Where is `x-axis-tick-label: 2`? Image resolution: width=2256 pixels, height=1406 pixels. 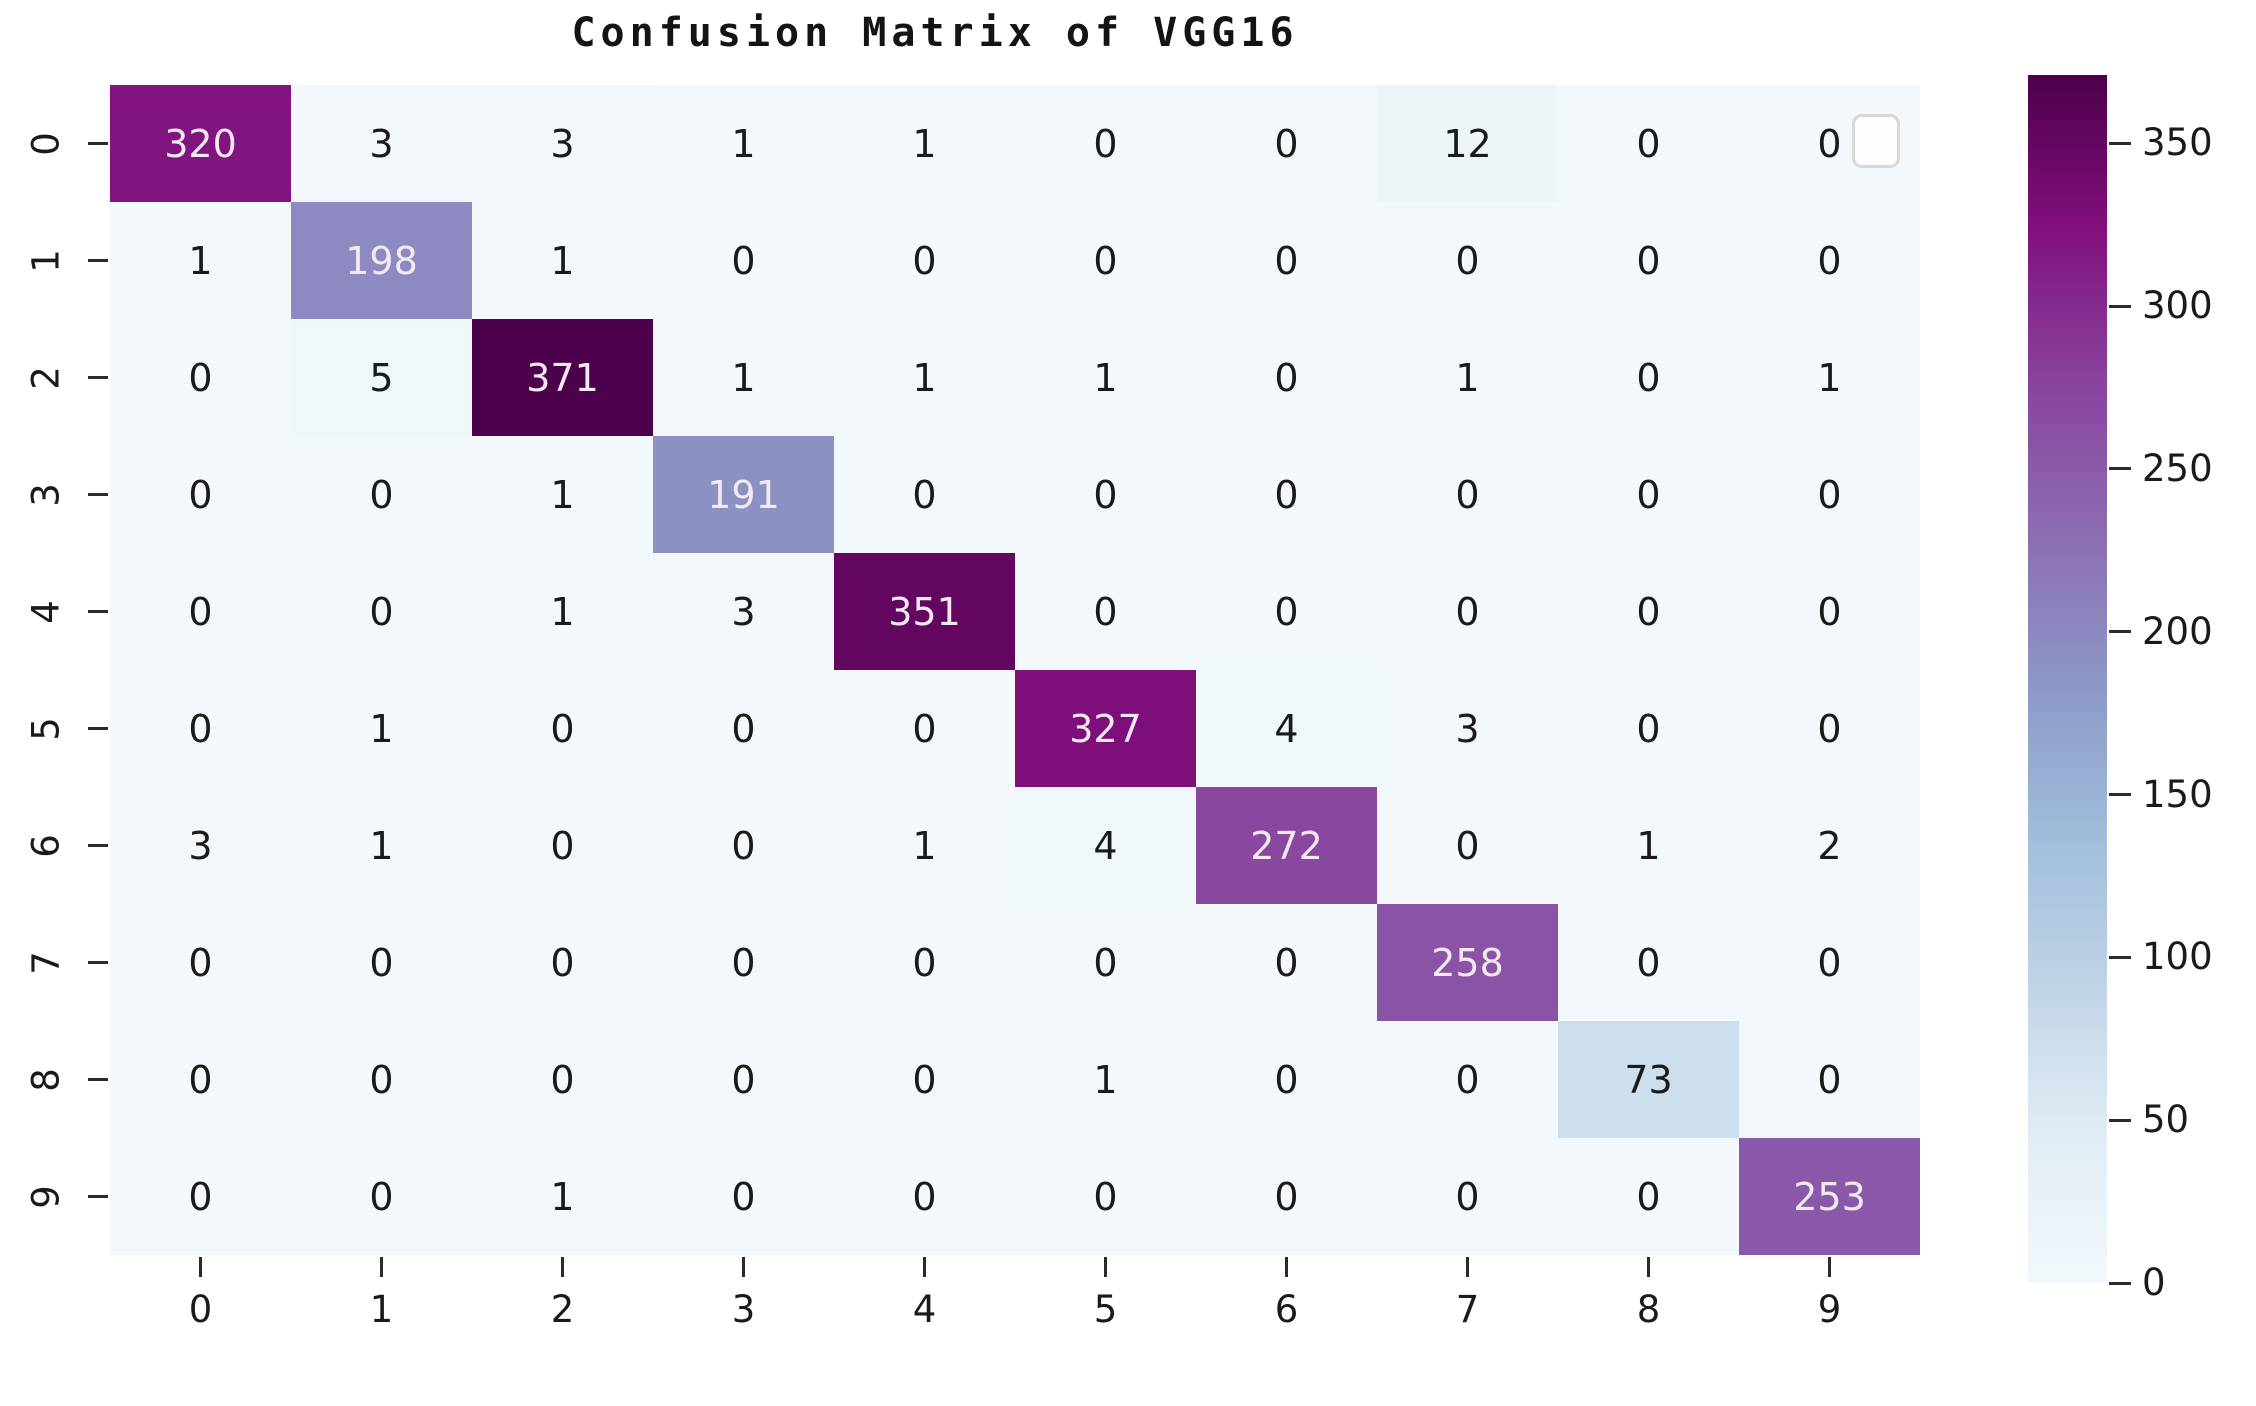 x-axis-tick-label: 2 is located at coordinates (562, 1309).